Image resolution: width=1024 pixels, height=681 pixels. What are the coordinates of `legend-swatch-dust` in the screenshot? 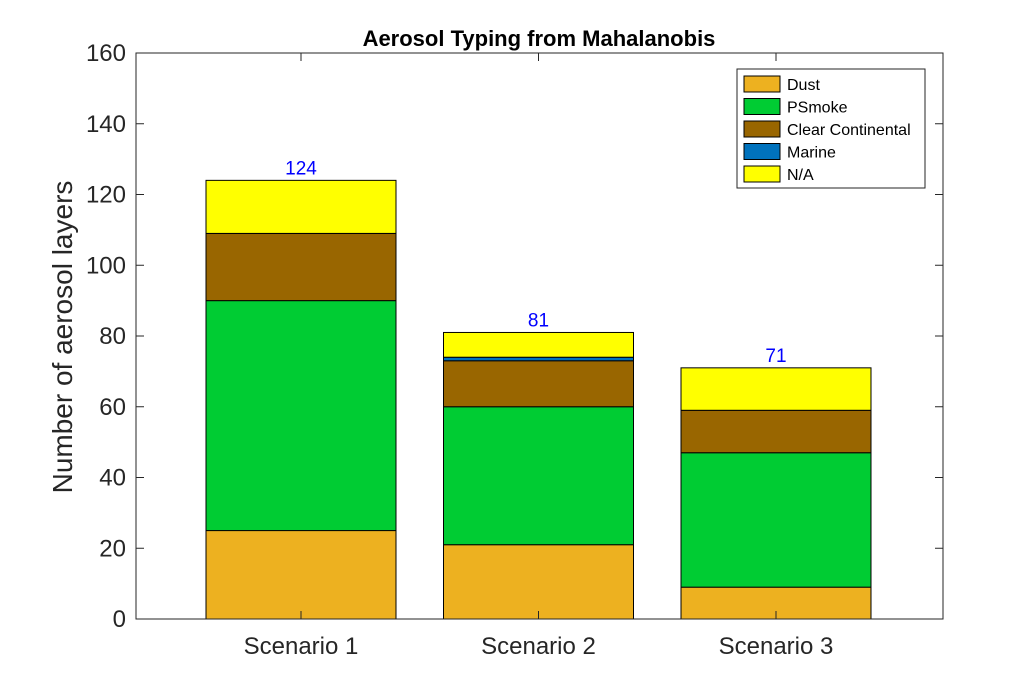 It's located at (762, 84).